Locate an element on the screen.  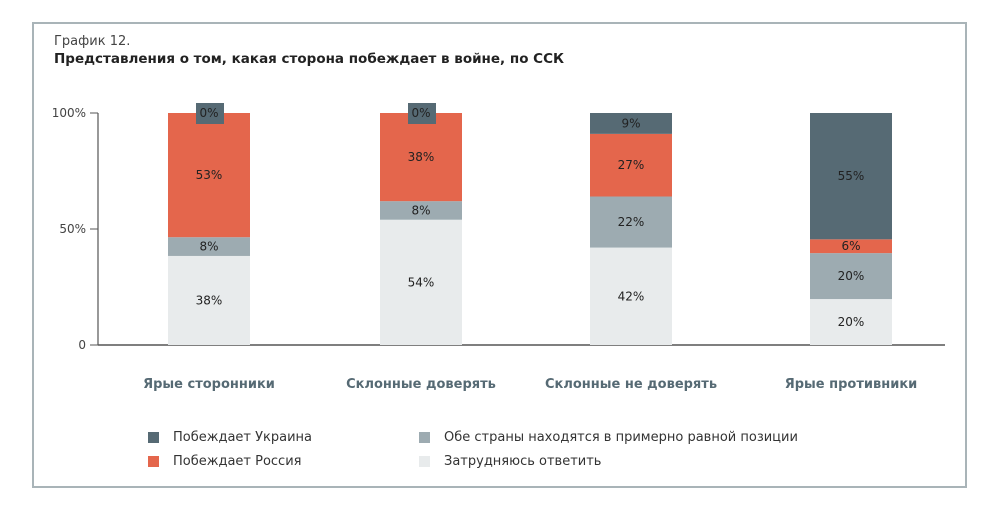
data-label: 54% is located at coordinates (421, 282).